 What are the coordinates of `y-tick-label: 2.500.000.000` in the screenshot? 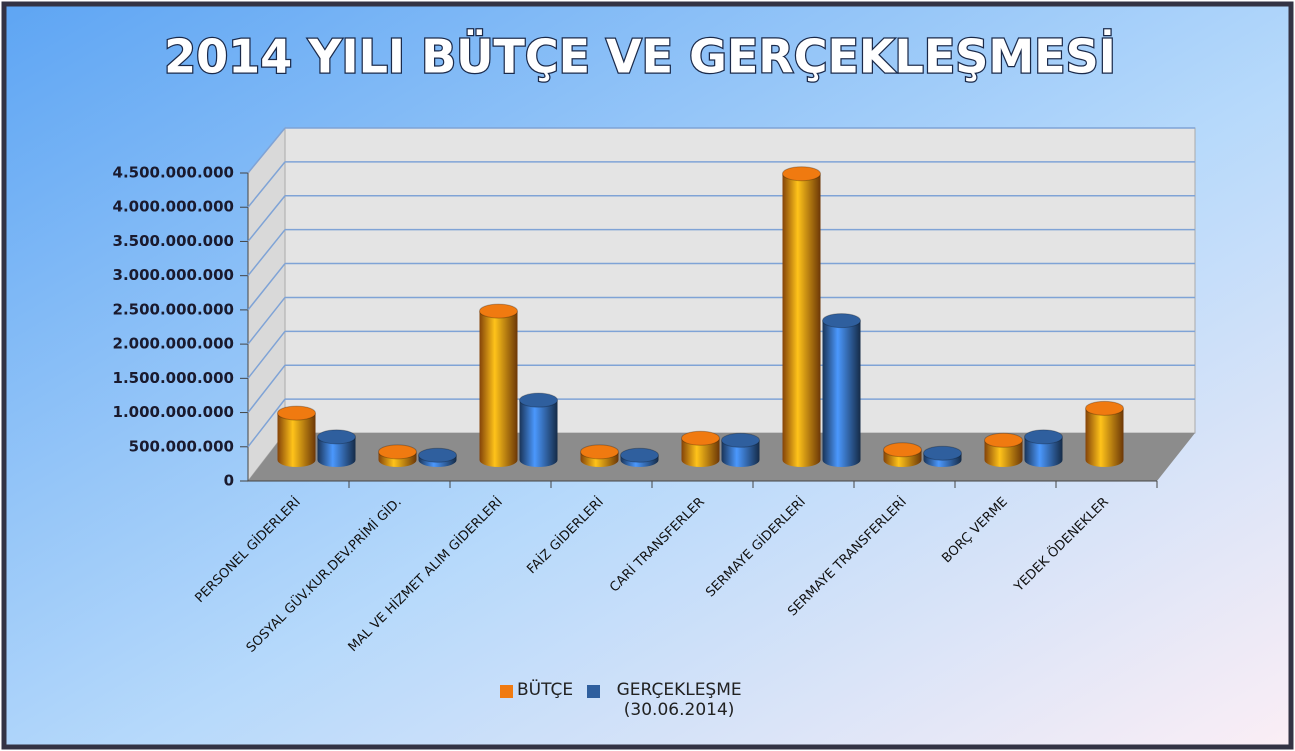 It's located at (173, 309).